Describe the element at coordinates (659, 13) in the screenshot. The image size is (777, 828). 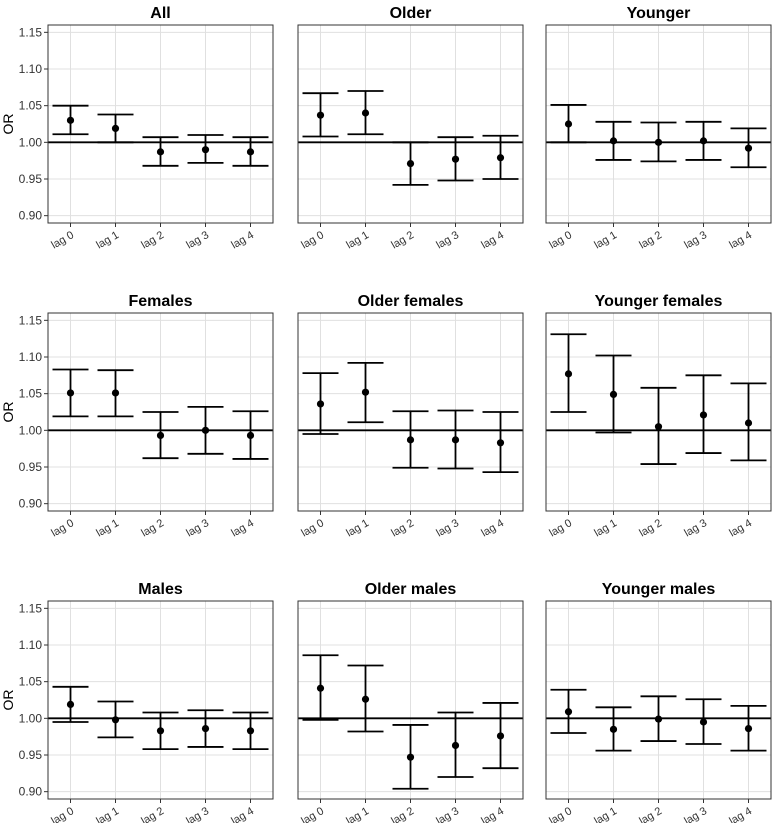
I see `panel-title: Younger` at that location.